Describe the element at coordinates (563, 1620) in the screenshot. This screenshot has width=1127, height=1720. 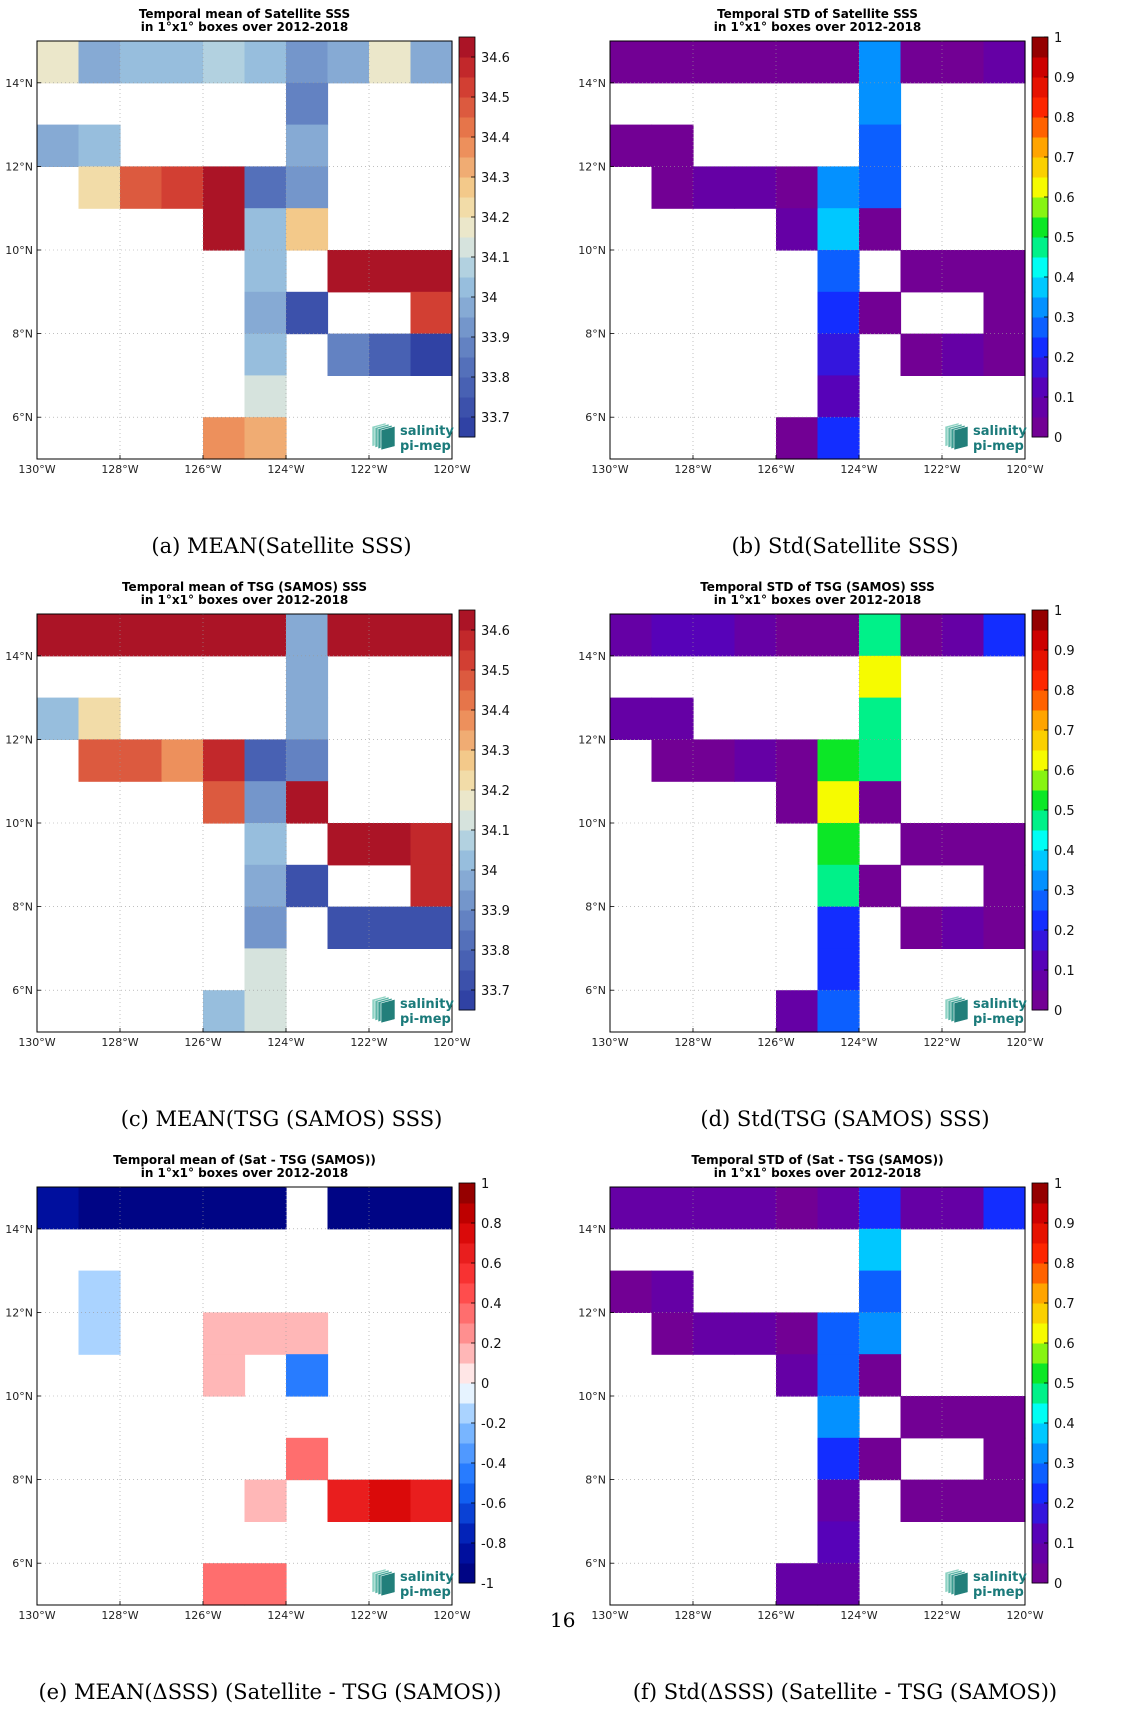
I see `page-number: 16` at that location.